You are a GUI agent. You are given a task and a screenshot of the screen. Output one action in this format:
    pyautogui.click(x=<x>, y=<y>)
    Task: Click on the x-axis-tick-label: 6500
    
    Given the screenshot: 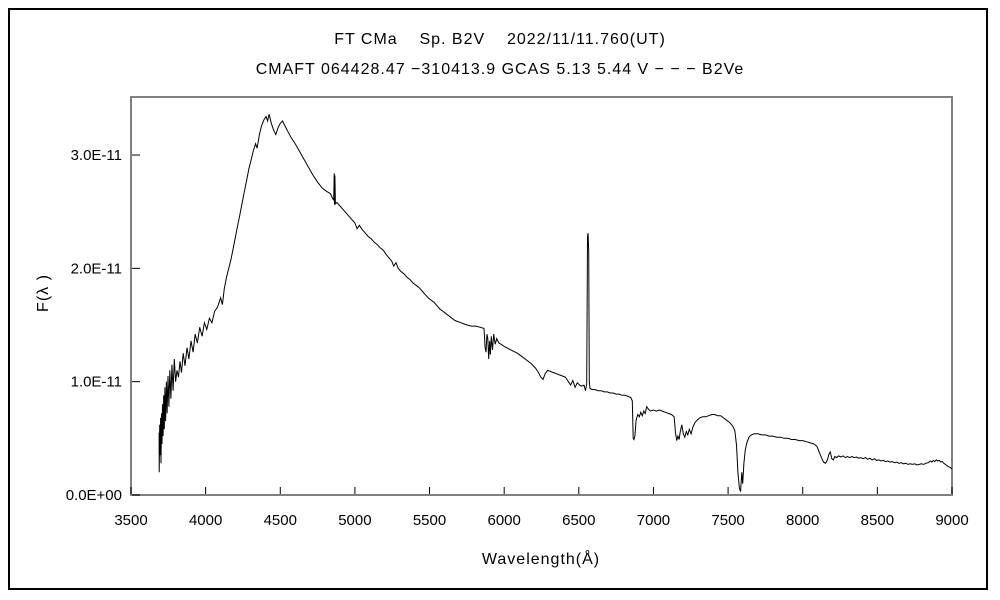 What is the action you would take?
    pyautogui.click(x=578, y=520)
    